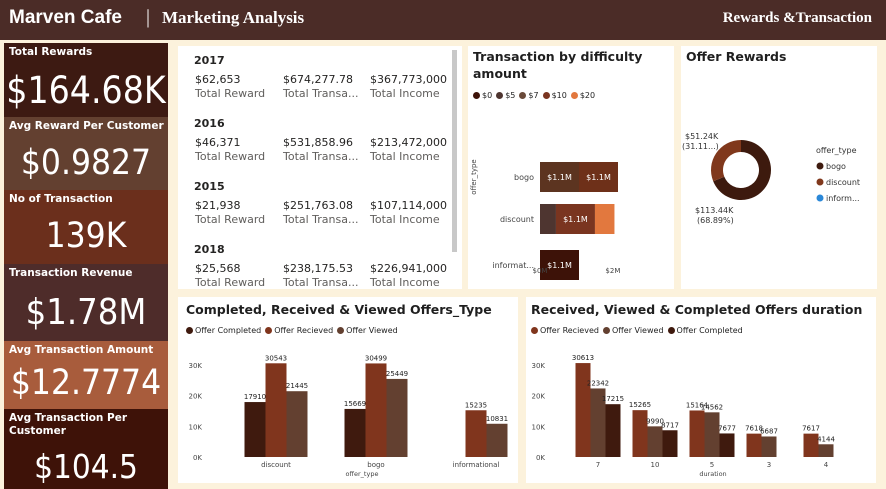 Image resolution: width=886 pixels, height=489 pixels. I want to click on cell-value: $531,858.96, so click(318, 142).